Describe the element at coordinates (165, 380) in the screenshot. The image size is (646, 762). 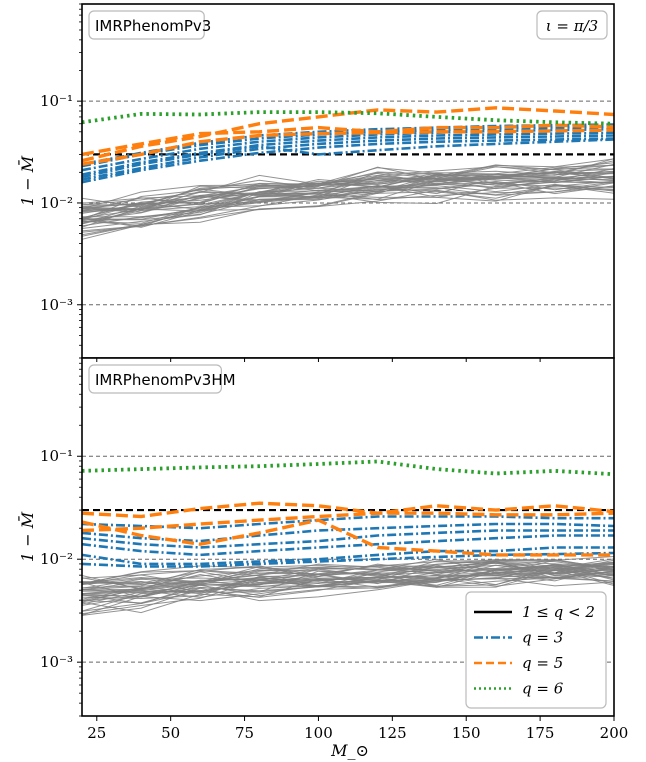
I see `panel-name: IMRPhenomPv3HM` at that location.